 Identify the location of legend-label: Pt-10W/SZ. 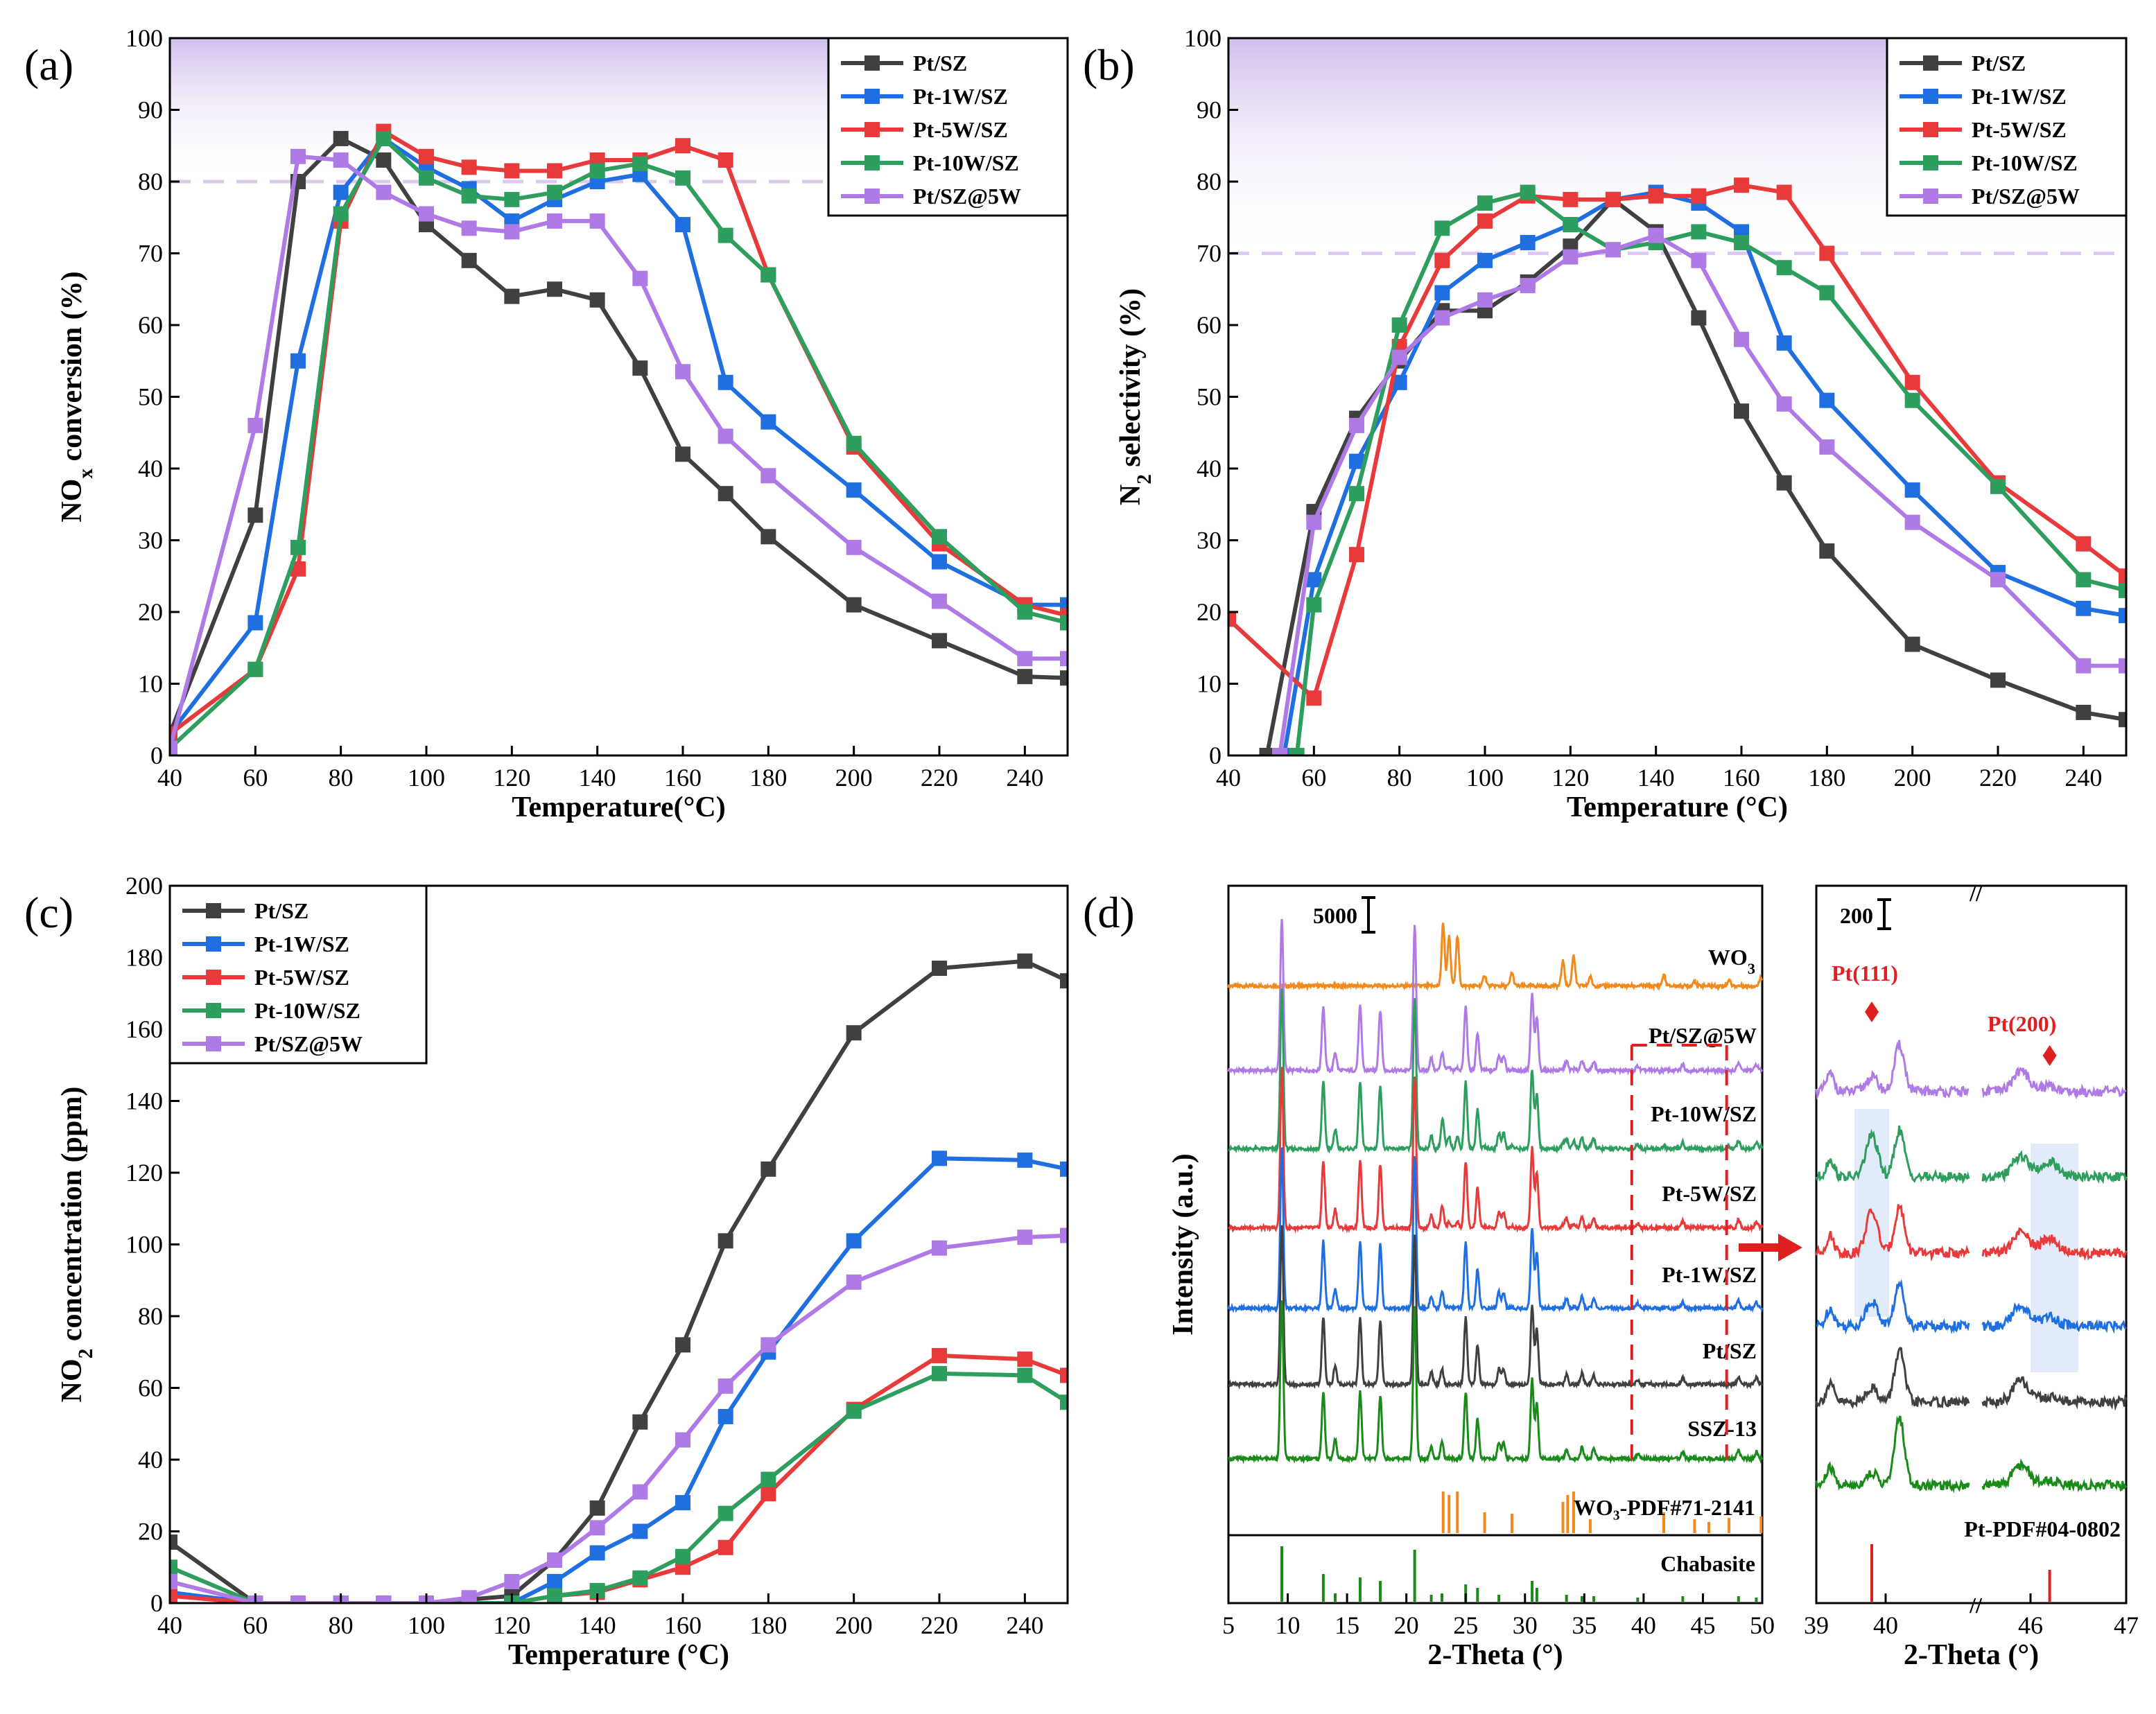
(2025, 162).